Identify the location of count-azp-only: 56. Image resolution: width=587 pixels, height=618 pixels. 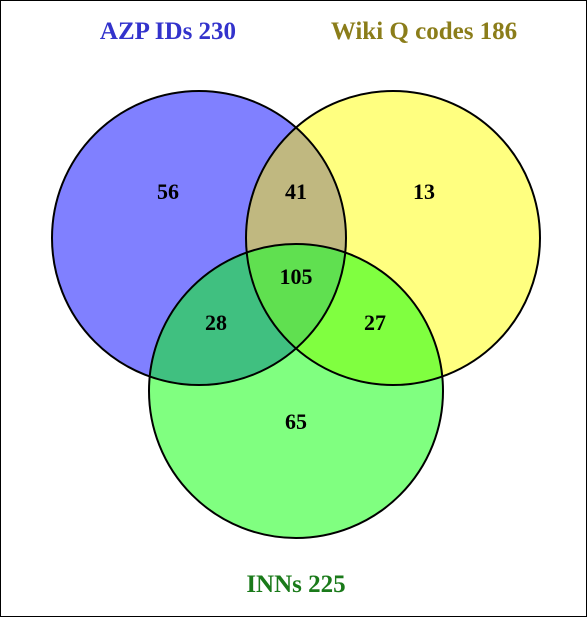
(168, 191).